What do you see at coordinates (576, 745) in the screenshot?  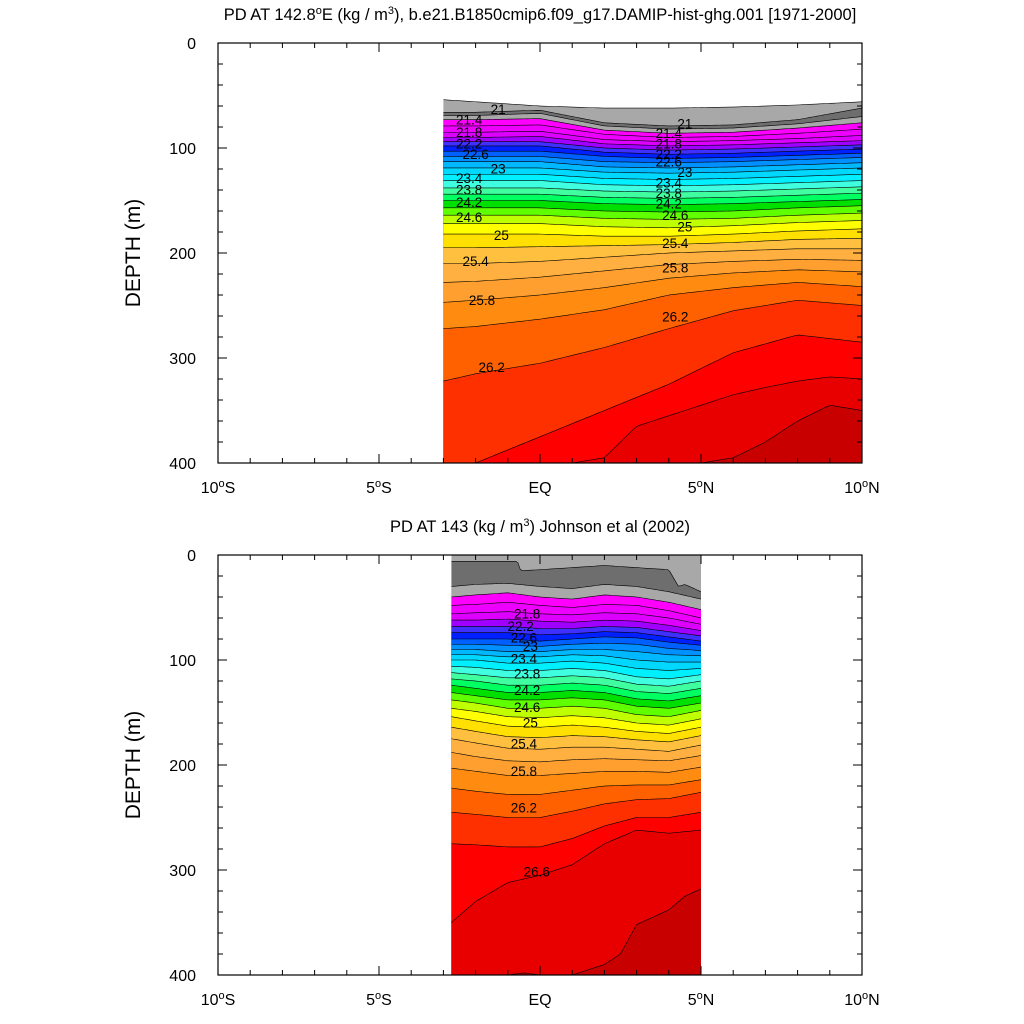 I see `contour-line-25.4` at bounding box center [576, 745].